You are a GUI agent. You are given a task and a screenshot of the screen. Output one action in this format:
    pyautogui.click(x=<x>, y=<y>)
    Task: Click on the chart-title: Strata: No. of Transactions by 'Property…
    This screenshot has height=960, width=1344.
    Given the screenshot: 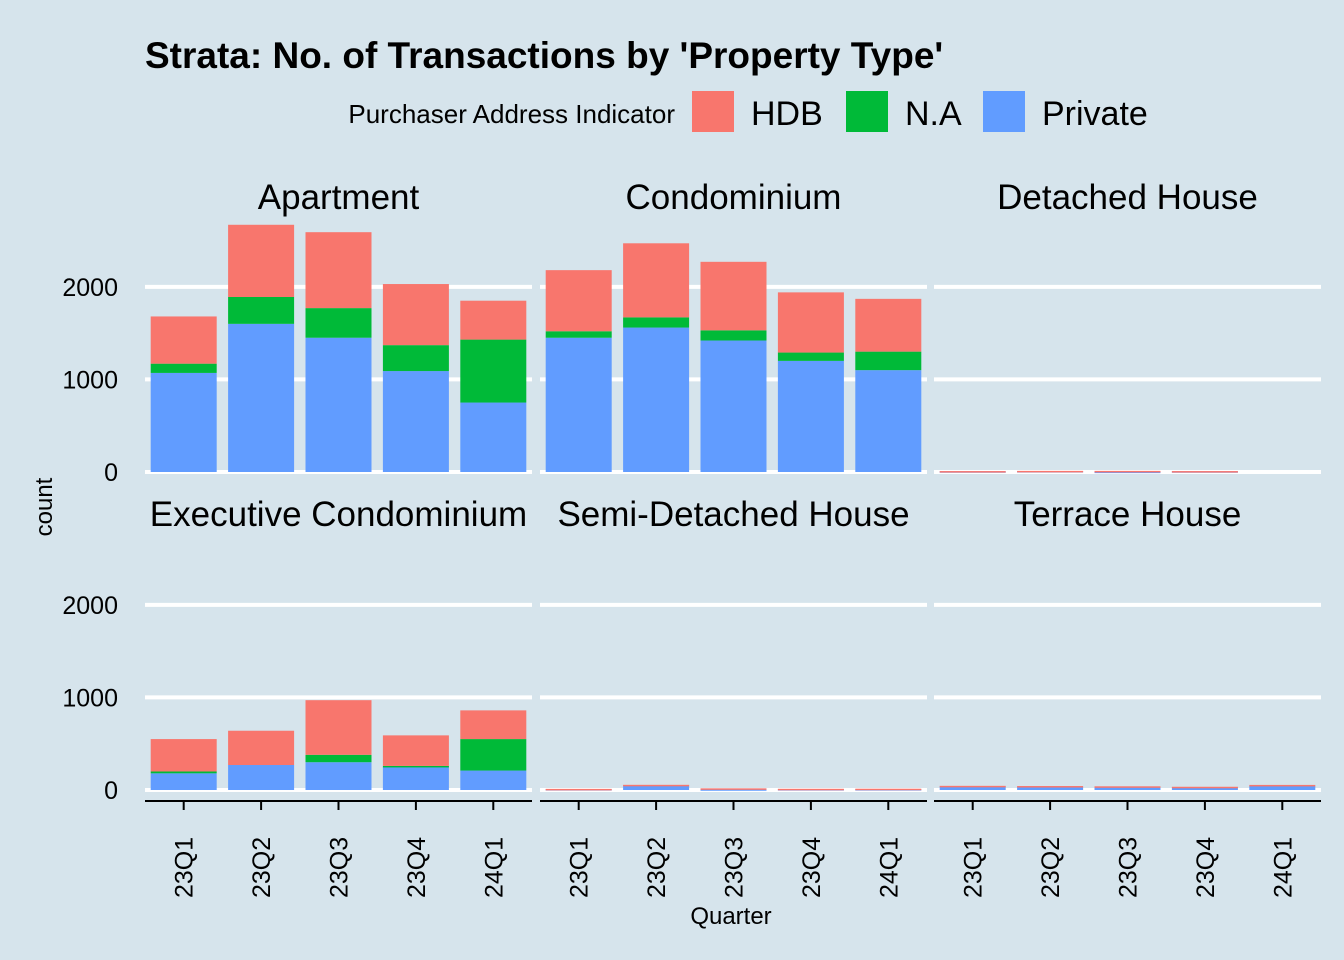 What is the action you would take?
    pyautogui.click(x=544, y=55)
    